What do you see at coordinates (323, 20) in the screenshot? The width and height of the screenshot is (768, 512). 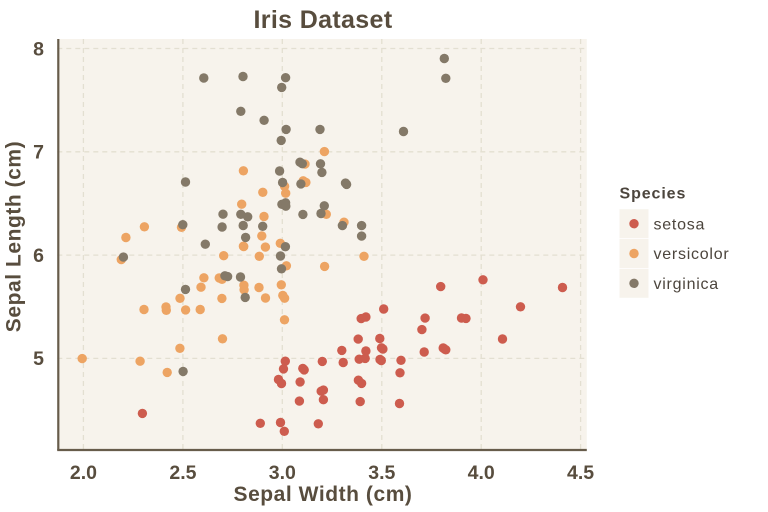 I see `svg-text: Iris Dataset` at bounding box center [323, 20].